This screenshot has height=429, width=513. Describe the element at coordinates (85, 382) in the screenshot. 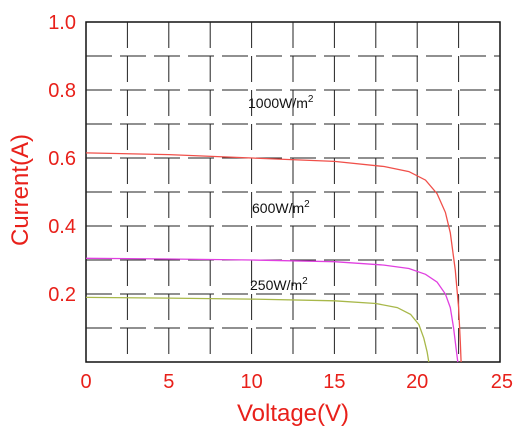

I see `x-tick-label: 0` at that location.